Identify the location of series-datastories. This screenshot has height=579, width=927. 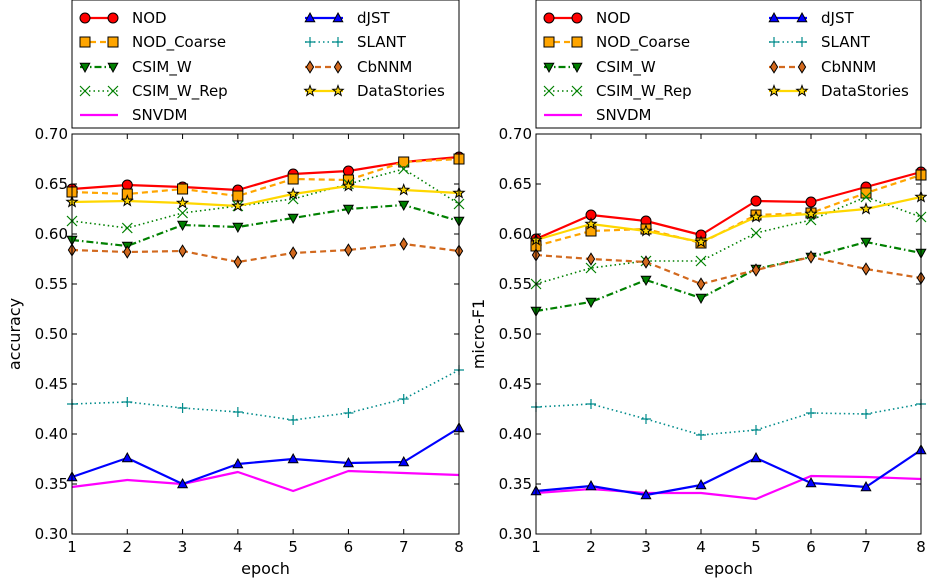
(728, 219).